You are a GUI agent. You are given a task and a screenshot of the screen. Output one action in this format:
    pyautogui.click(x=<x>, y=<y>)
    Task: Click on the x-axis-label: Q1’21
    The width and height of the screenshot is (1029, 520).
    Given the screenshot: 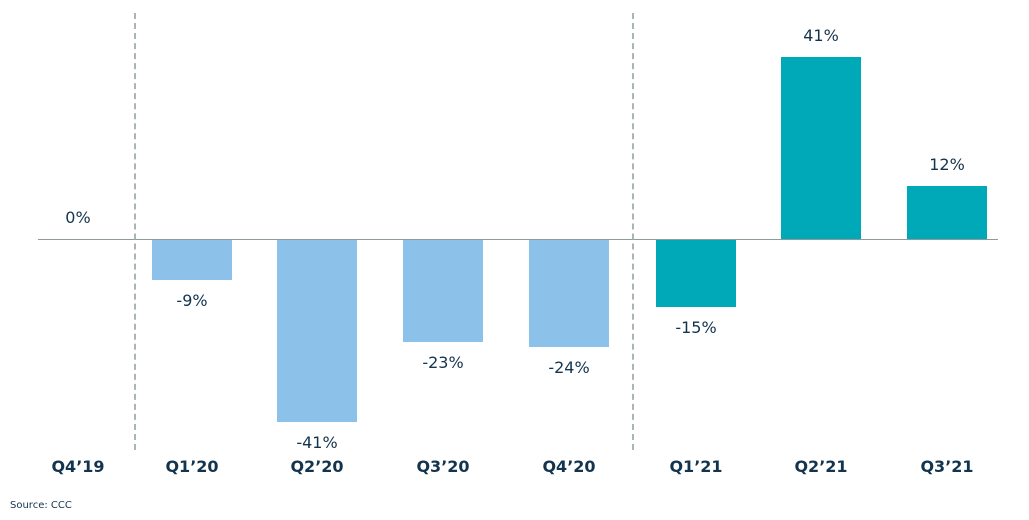 What is the action you would take?
    pyautogui.click(x=696, y=466)
    